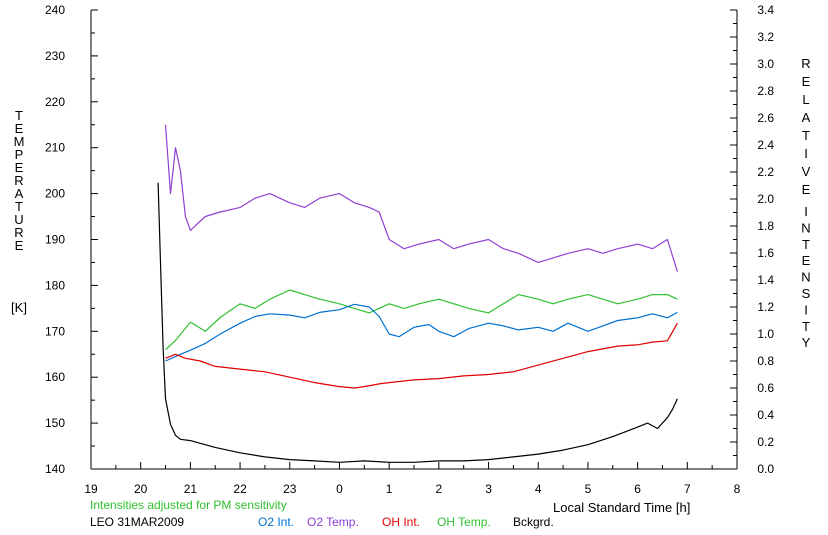 This screenshot has height=535, width=828. Describe the element at coordinates (55, 148) in the screenshot. I see `left-tick-label: 210` at that location.